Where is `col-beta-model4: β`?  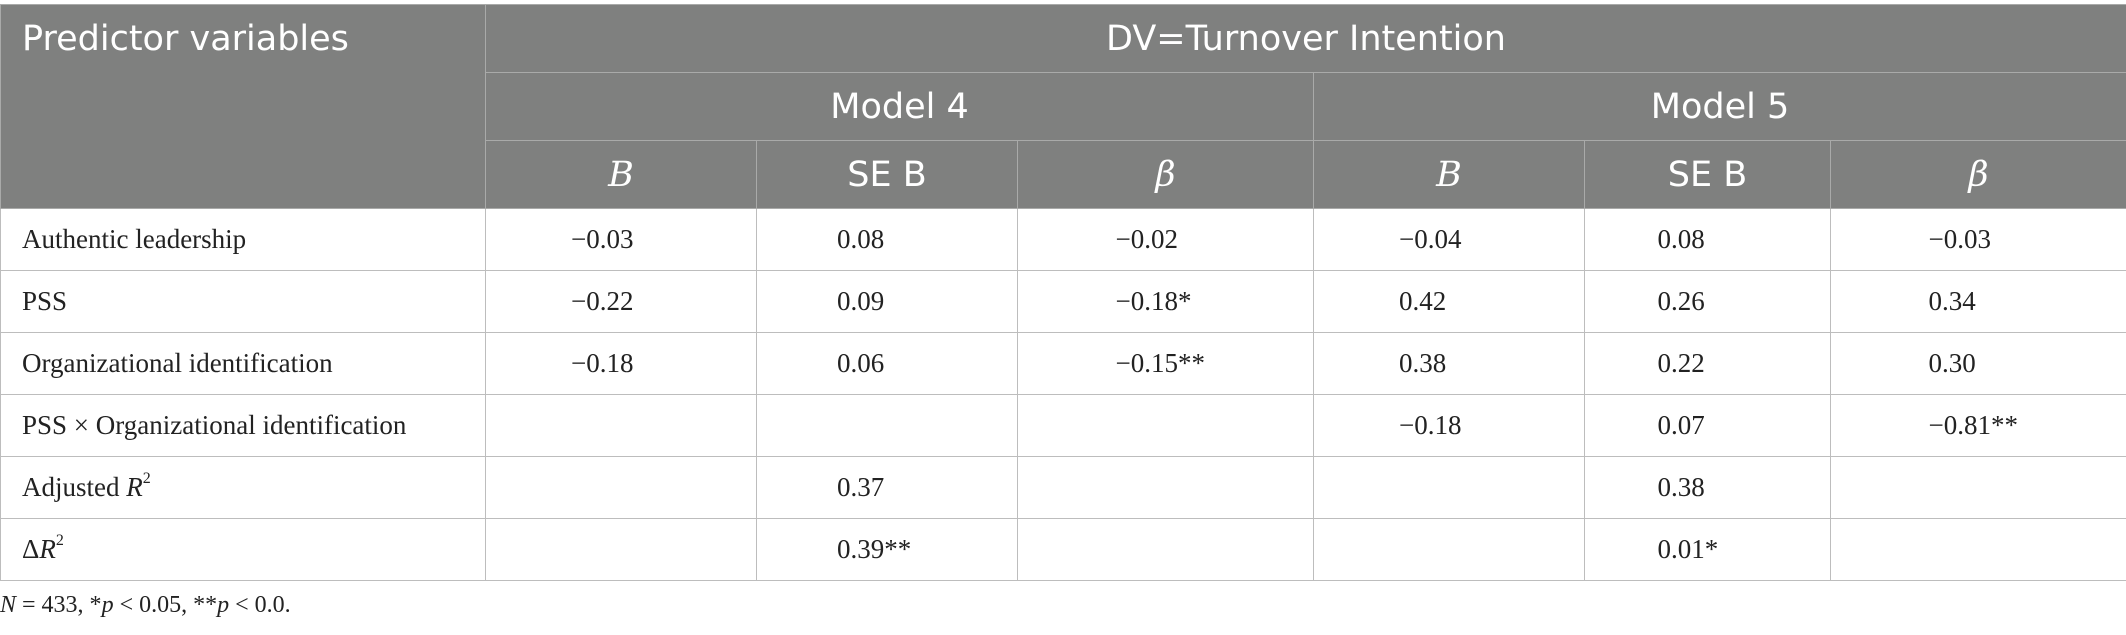
col-beta-model4: β is located at coordinates (1165, 174).